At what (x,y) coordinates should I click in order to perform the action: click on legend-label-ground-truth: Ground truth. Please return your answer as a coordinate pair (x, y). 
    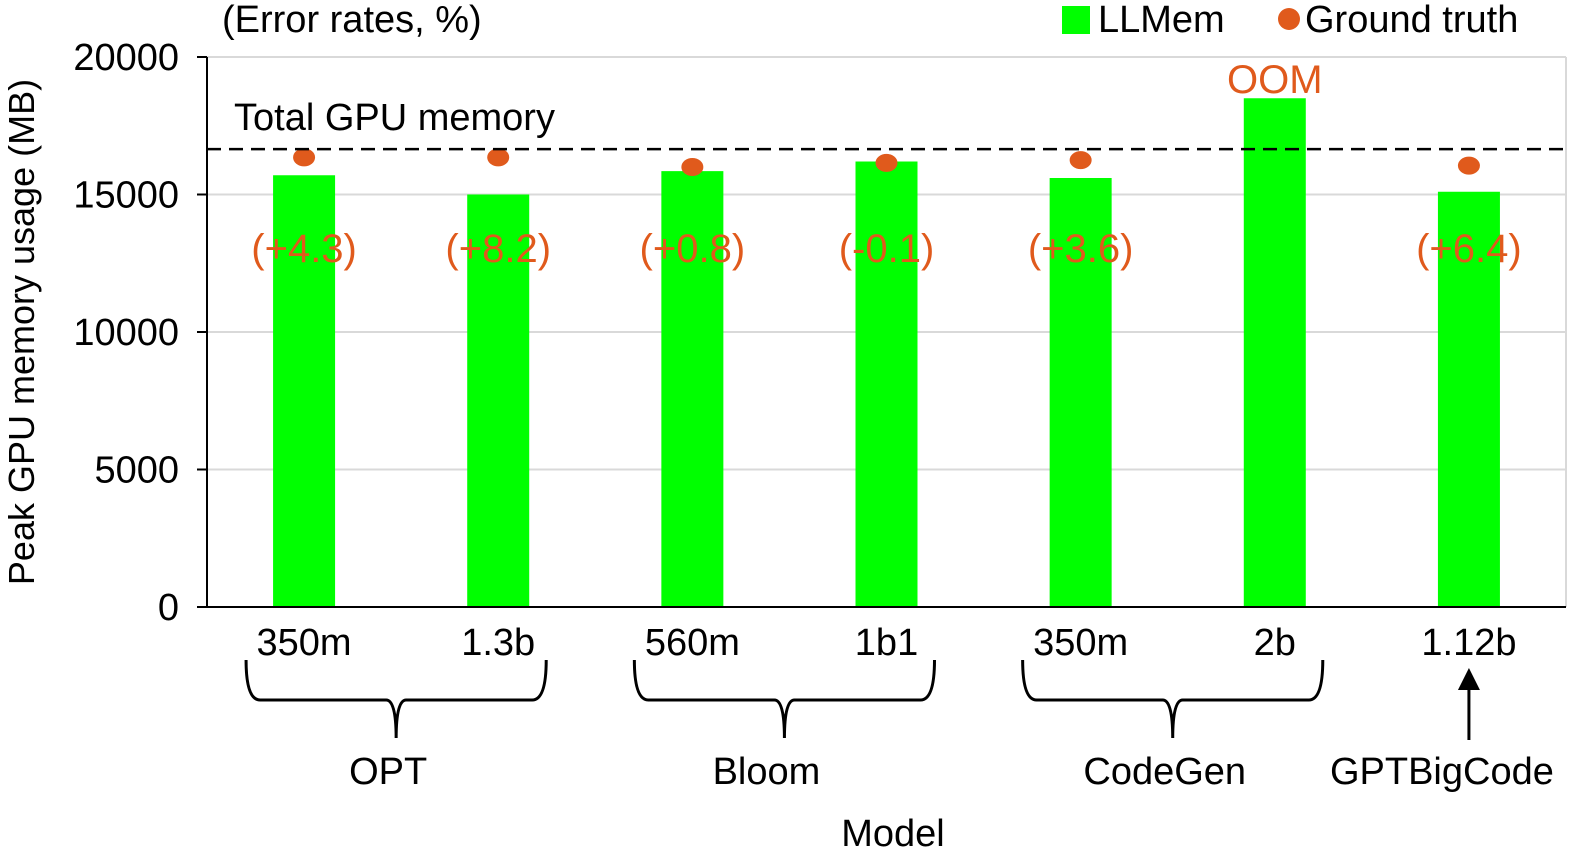
    Looking at the image, I should click on (1411, 20).